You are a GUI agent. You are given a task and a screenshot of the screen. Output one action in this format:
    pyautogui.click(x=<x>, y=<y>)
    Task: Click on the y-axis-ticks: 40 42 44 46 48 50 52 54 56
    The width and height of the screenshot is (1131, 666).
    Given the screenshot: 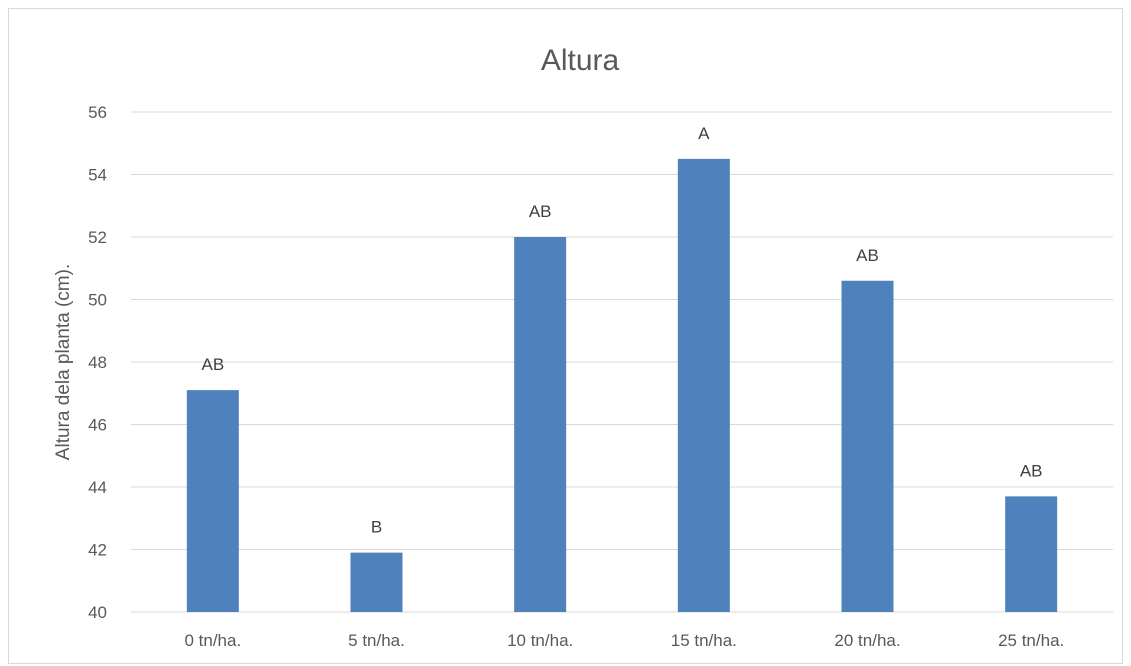 What is the action you would take?
    pyautogui.click(x=97, y=362)
    